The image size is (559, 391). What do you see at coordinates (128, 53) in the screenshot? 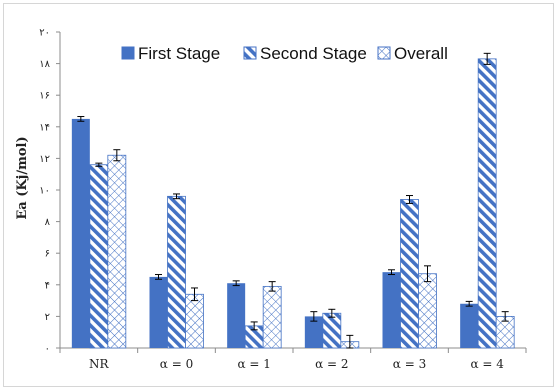
I see `legend-swatch-solid` at bounding box center [128, 53].